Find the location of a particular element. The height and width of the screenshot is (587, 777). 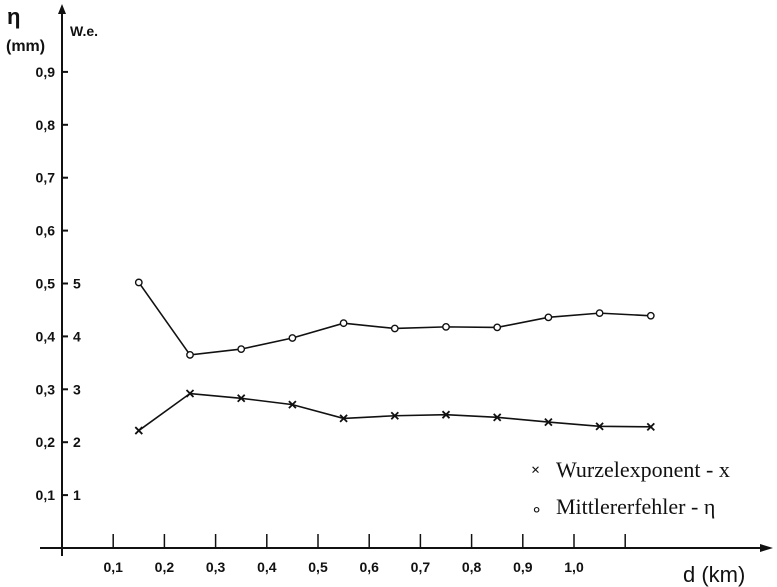

y-right-tick-label: 1 is located at coordinates (77, 495).